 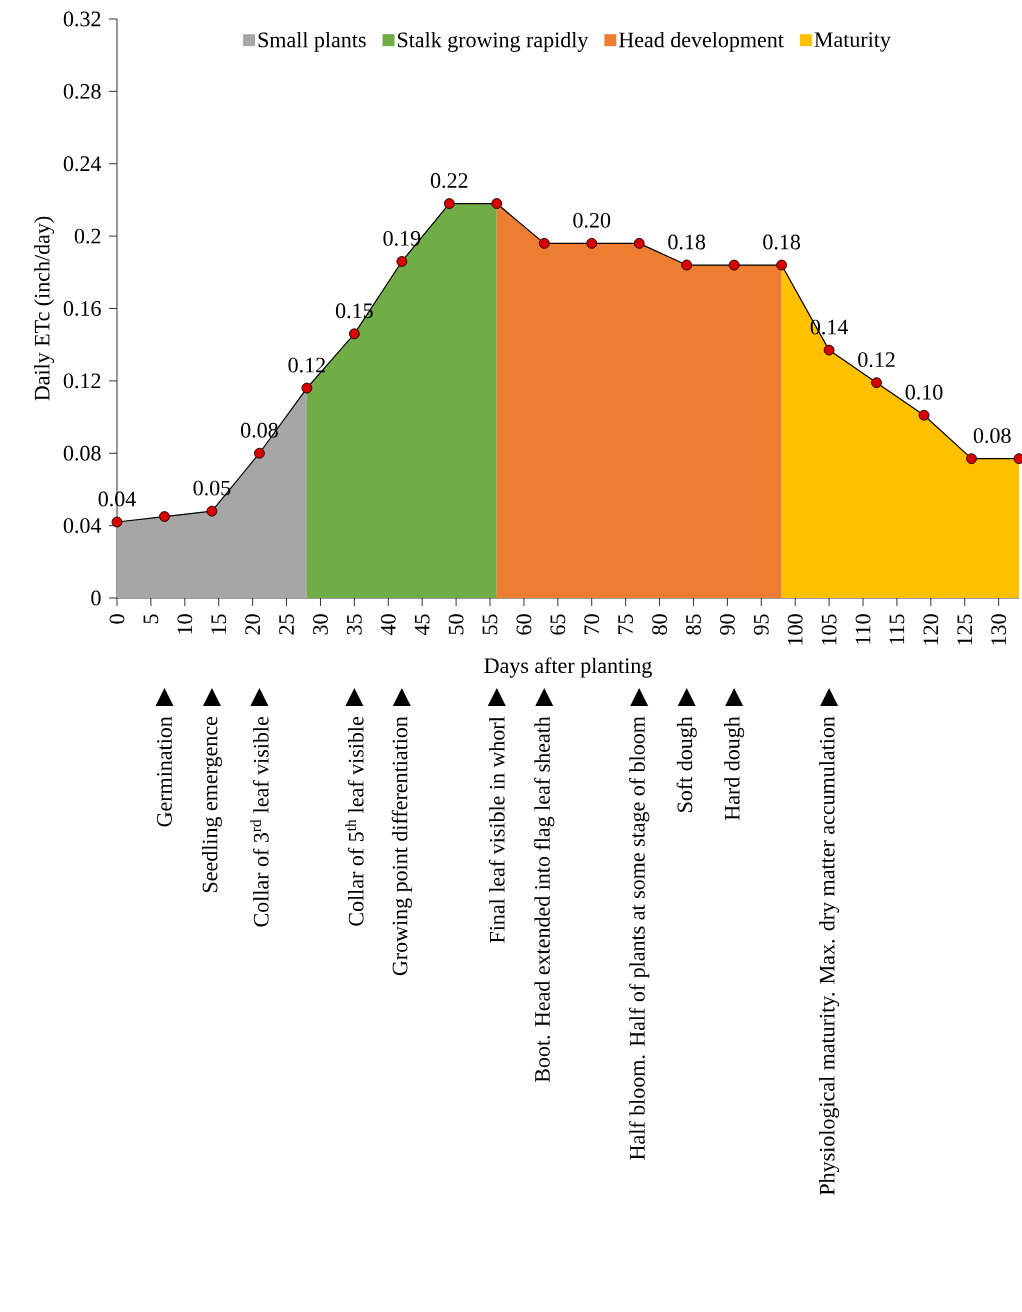 What do you see at coordinates (795, 629) in the screenshot?
I see `x-tick-label: 100` at bounding box center [795, 629].